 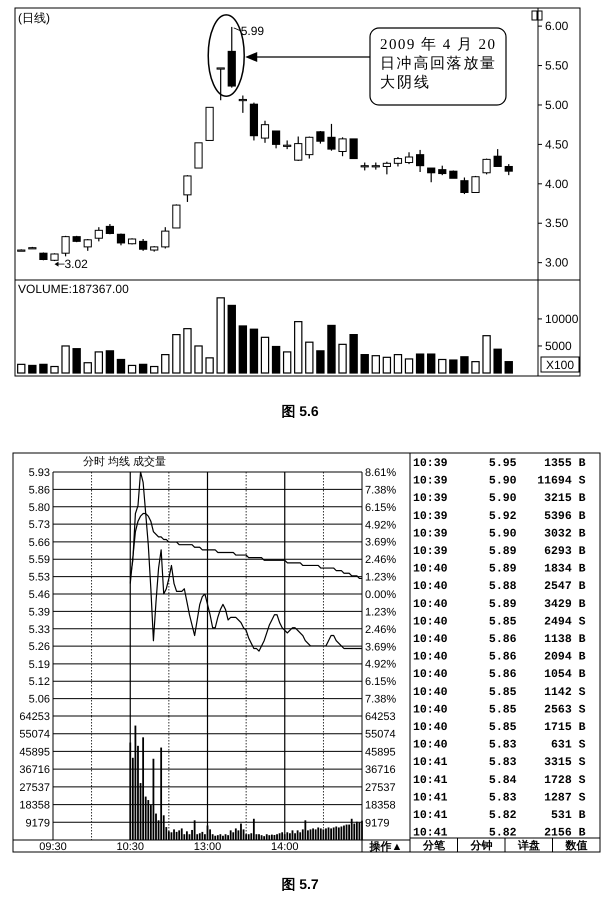 I want to click on text: 10:41 5.84 1728 S, so click(x=499, y=780).